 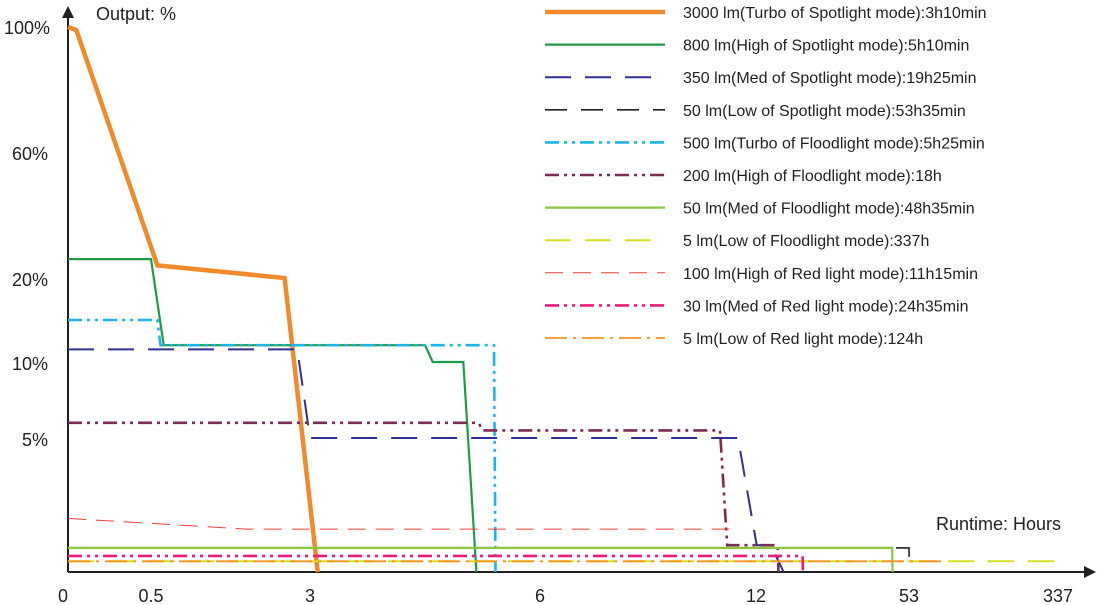 What do you see at coordinates (829, 209) in the screenshot?
I see `legend-label: 50 lm(Med of Floodlight mode):48h35min` at bounding box center [829, 209].